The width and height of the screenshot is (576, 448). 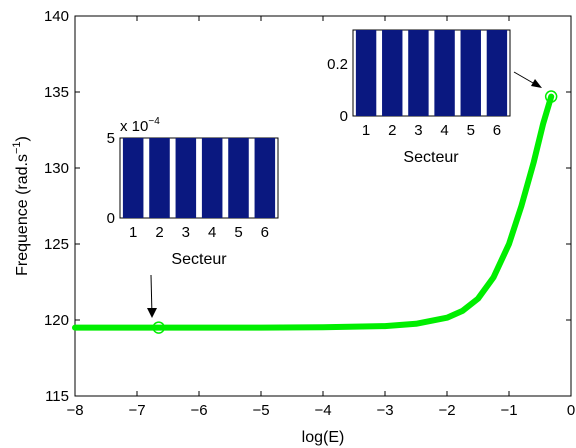 I want to click on x-tick-label: 0, so click(x=571, y=410).